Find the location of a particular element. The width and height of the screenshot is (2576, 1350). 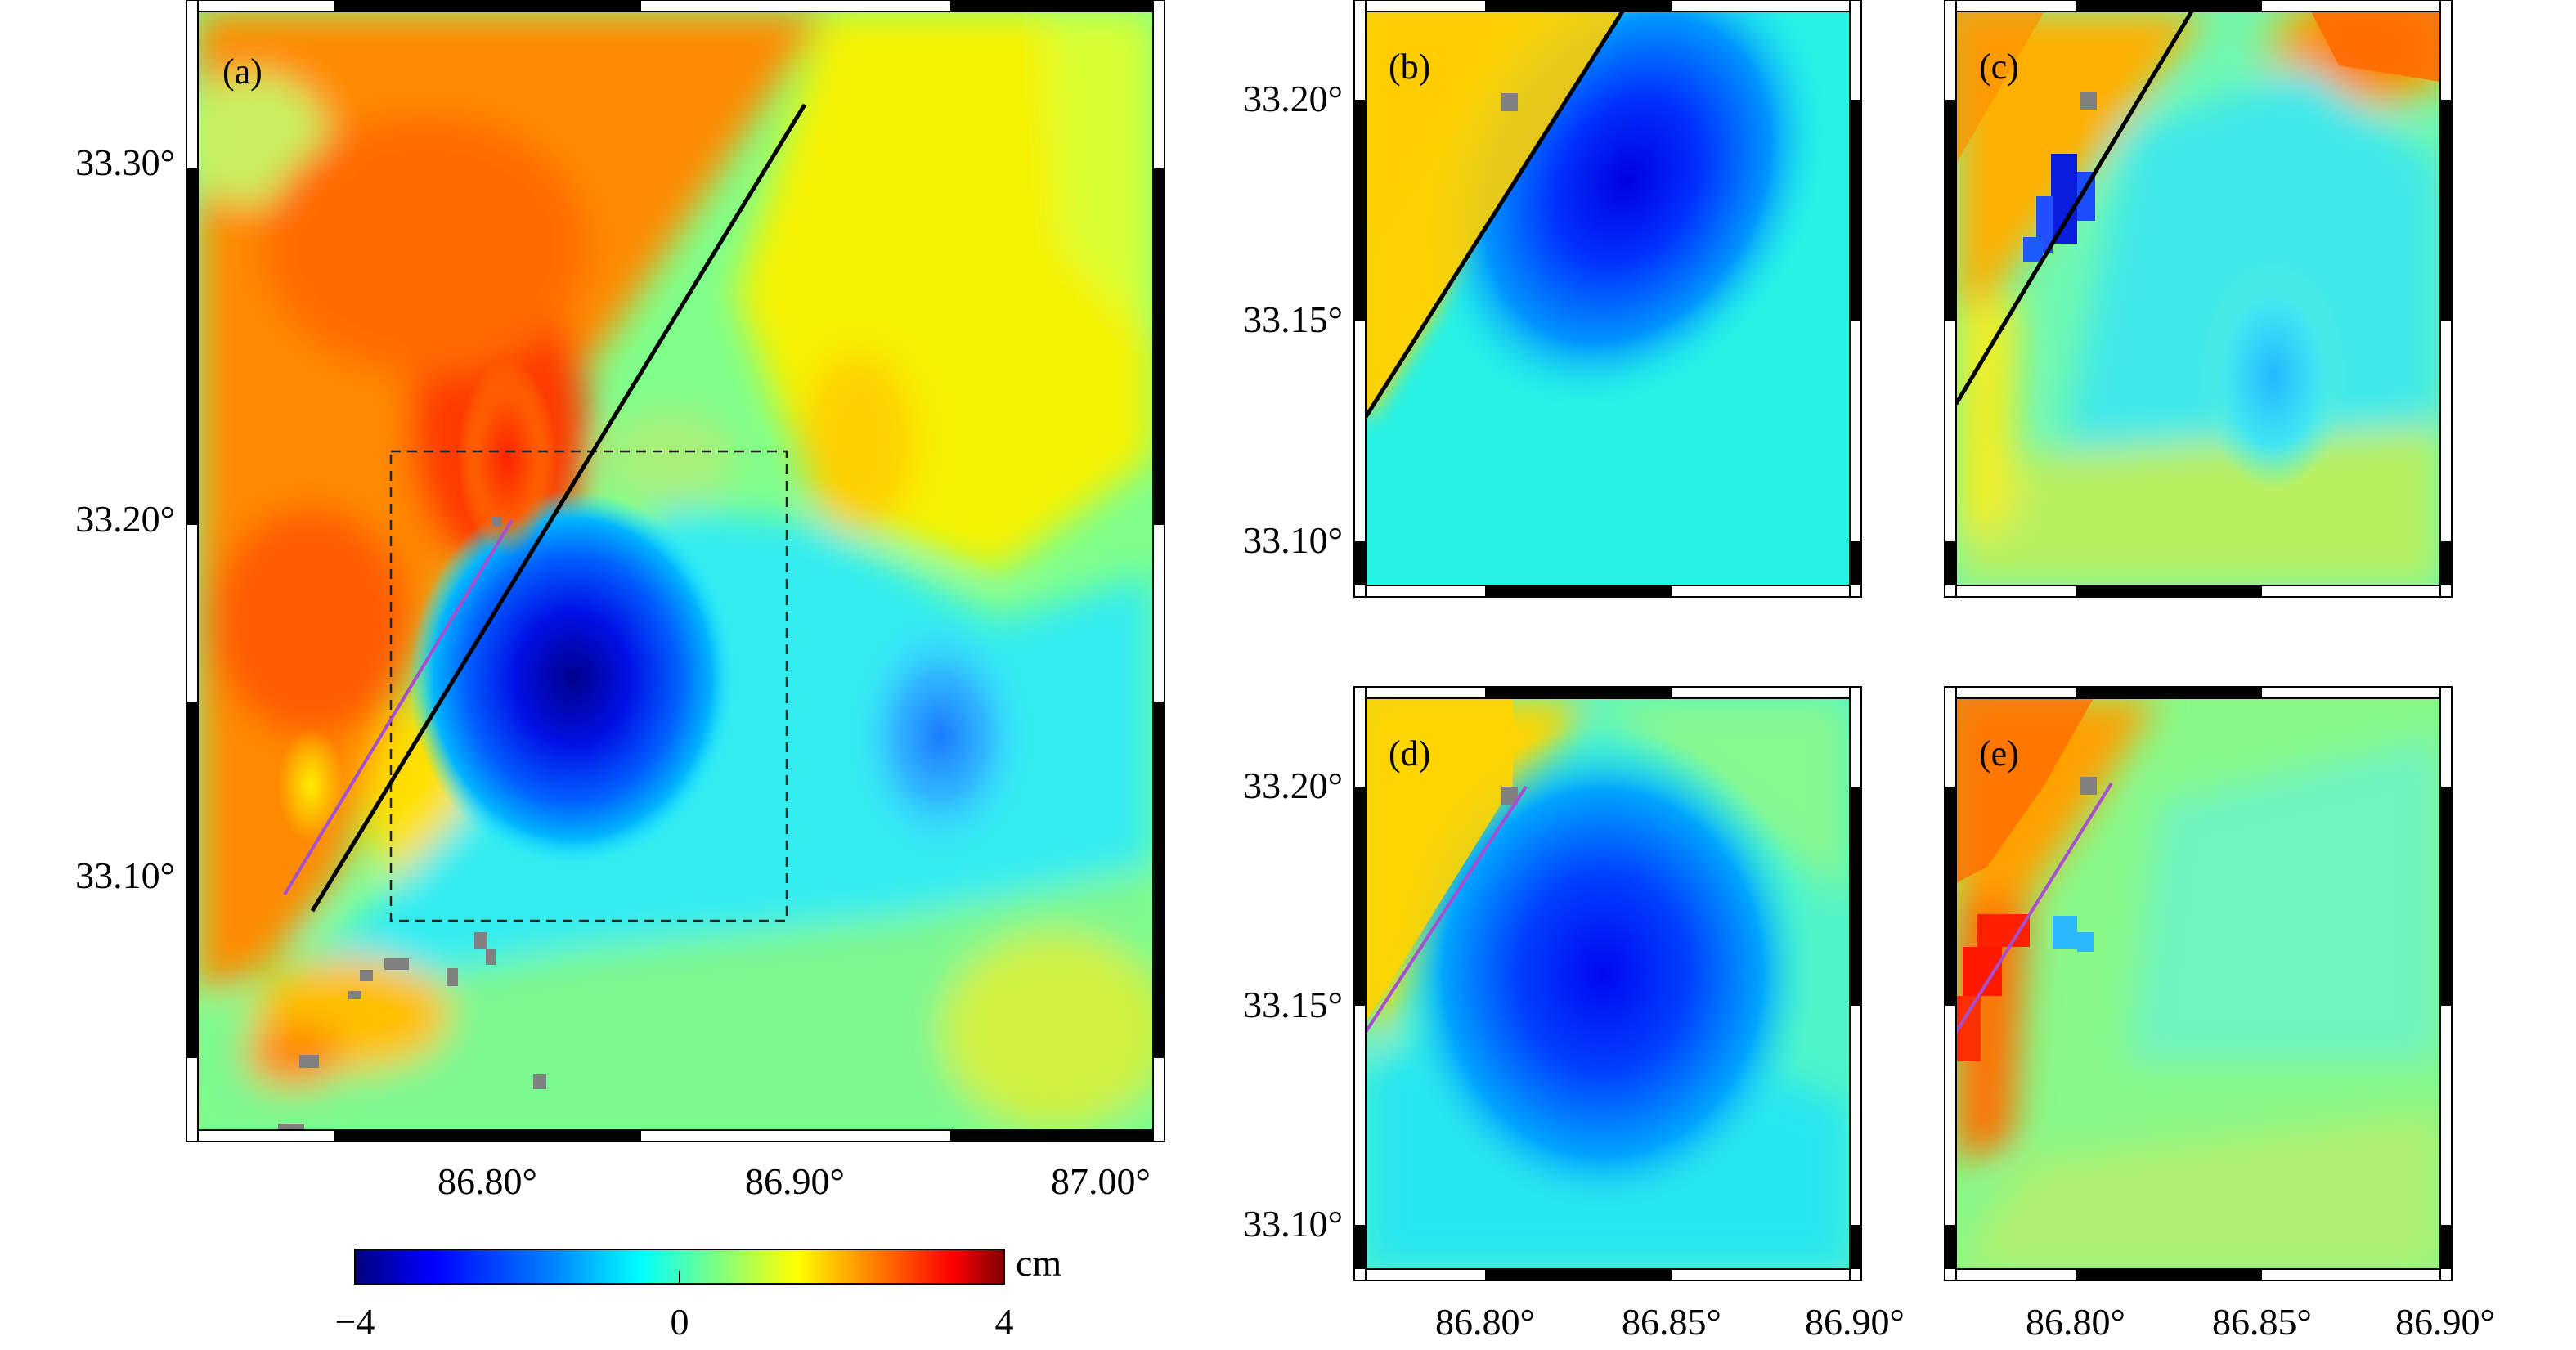

model-trace-e is located at coordinates (2035, 908).